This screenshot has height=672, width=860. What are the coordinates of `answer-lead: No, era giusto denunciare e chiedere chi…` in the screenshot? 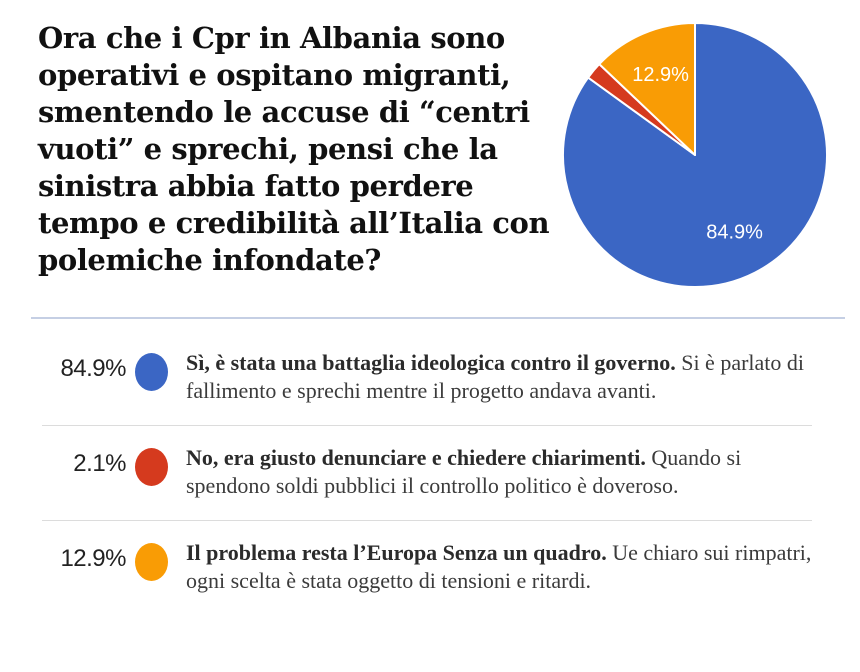 It's located at (416, 457).